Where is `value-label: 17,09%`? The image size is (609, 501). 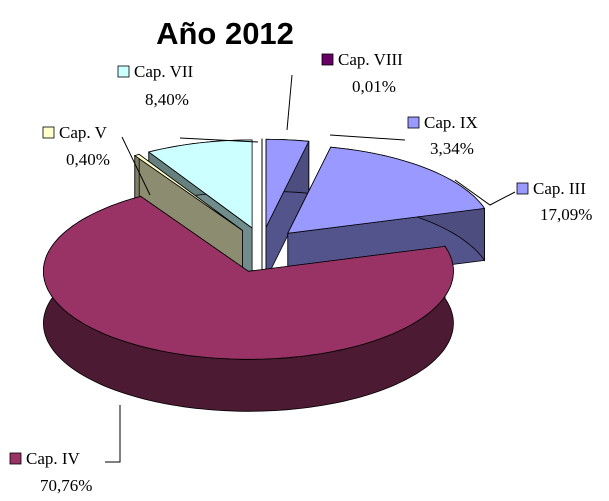 value-label: 17,09% is located at coordinates (566, 214).